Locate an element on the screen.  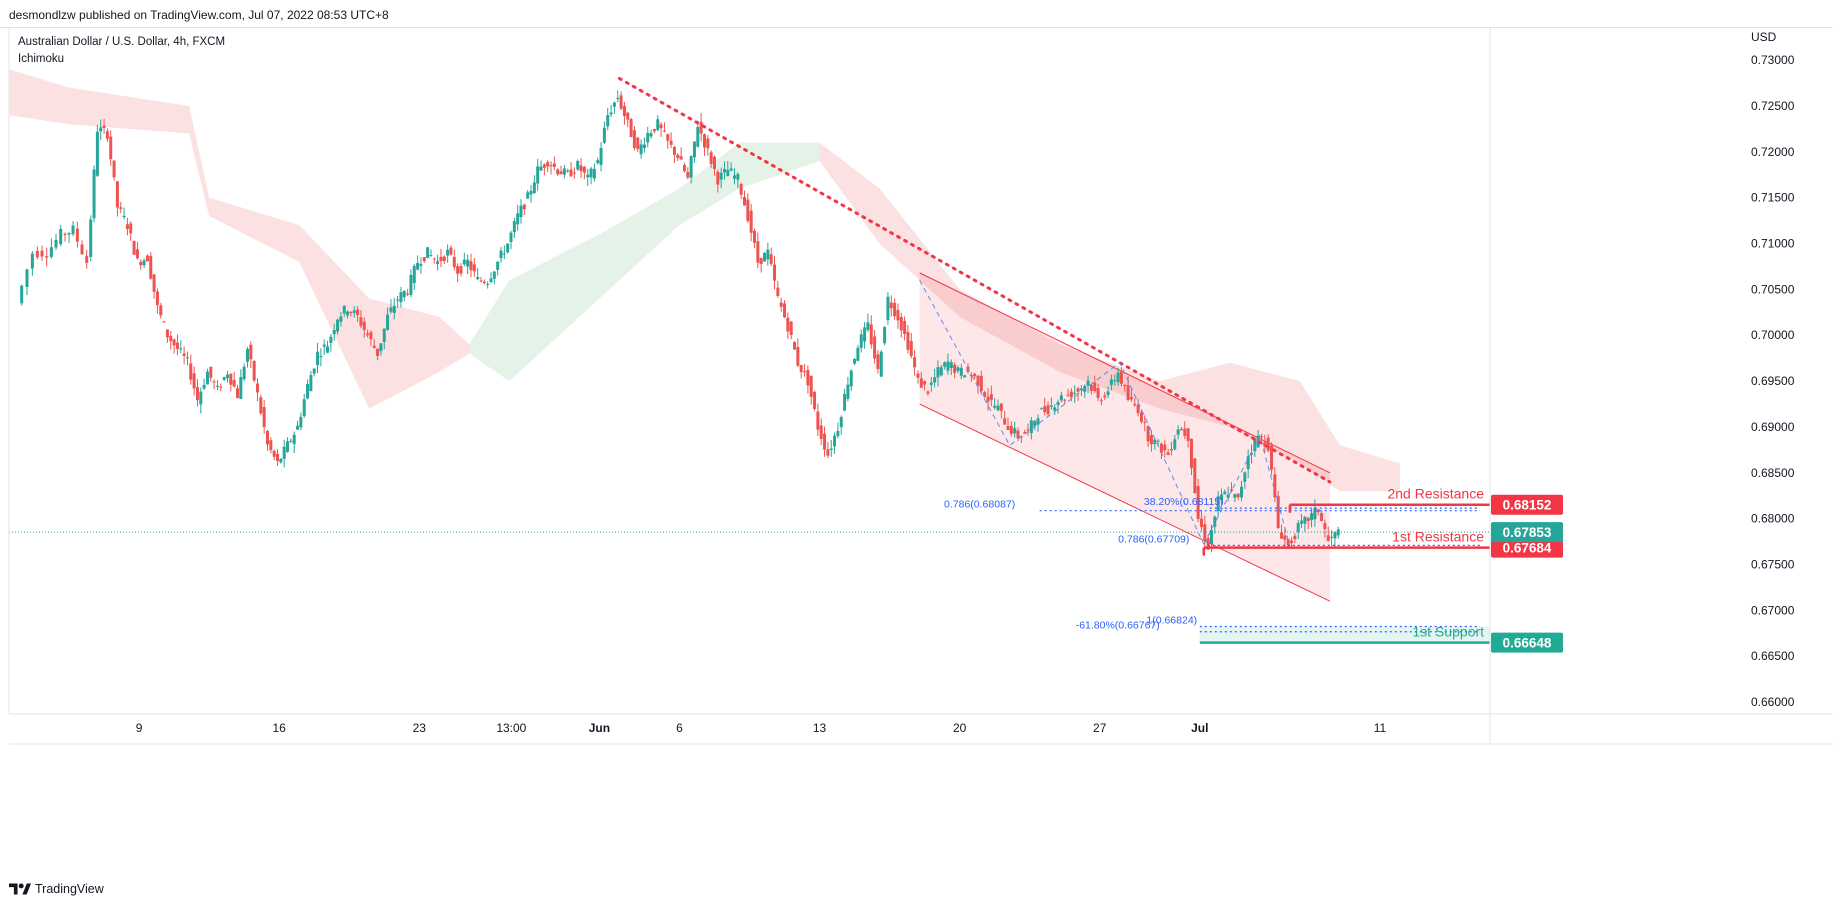
y-tick-label: 0.71000 is located at coordinates (1773, 244).